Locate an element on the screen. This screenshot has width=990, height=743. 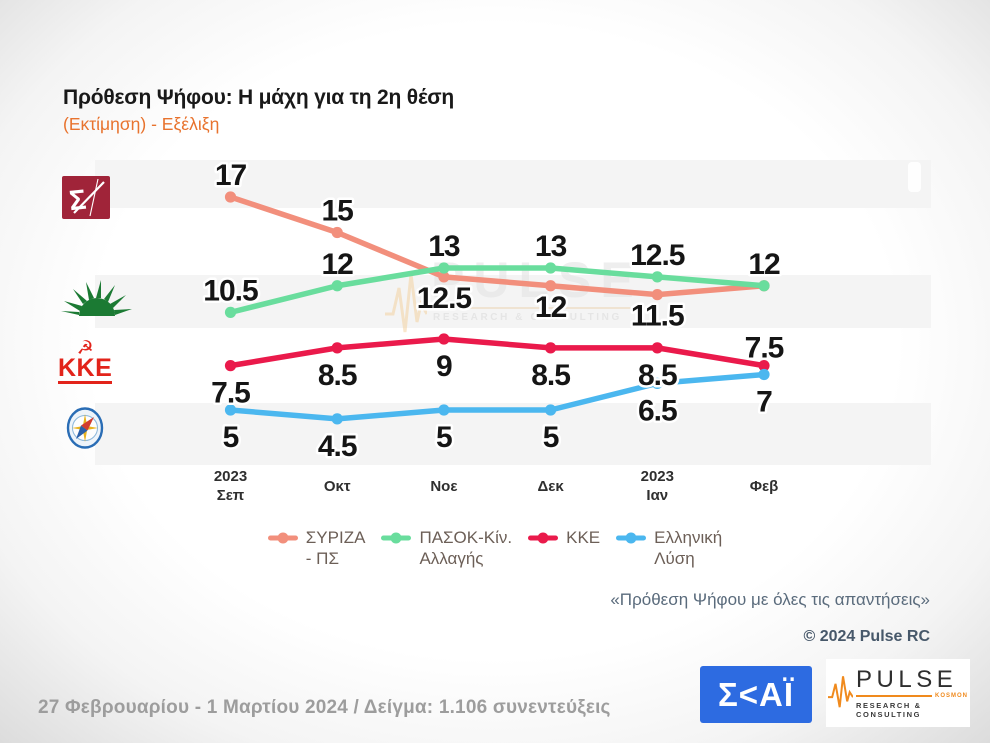
row-stripe-lysi is located at coordinates (513, 434).